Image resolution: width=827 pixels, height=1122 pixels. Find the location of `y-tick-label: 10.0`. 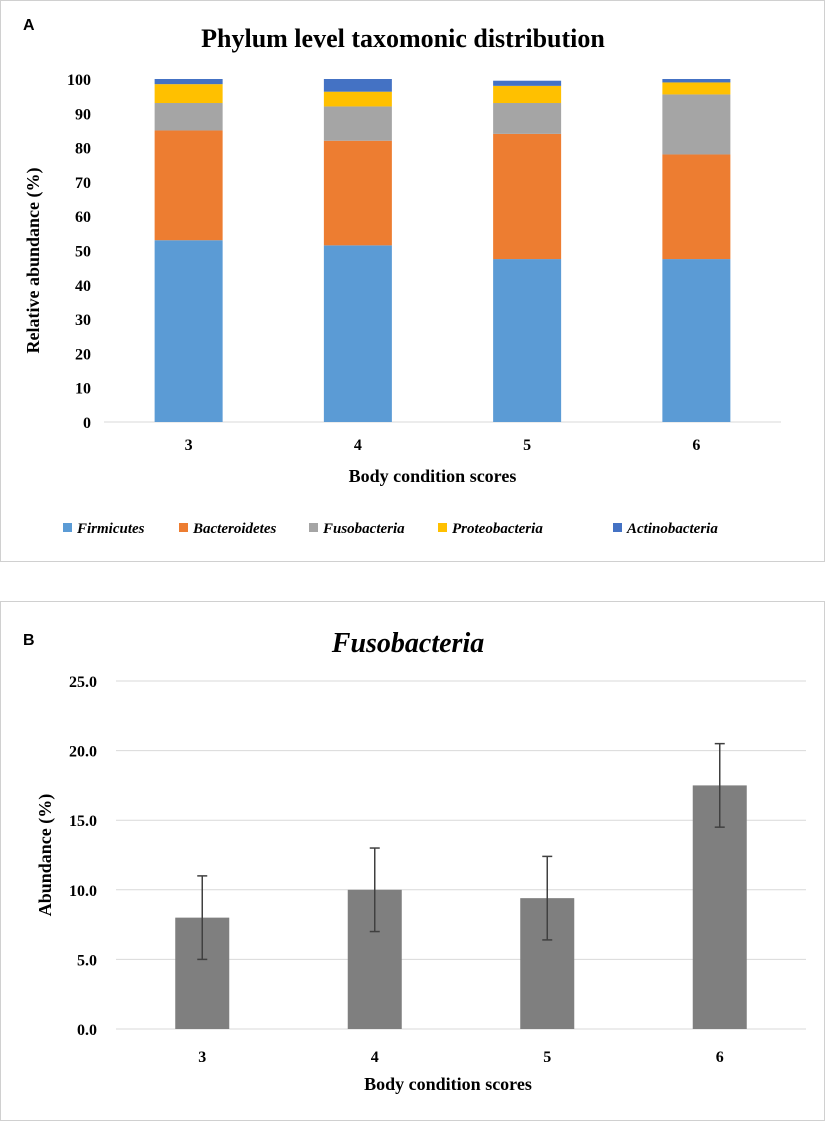

y-tick-label: 10.0 is located at coordinates (83, 891).